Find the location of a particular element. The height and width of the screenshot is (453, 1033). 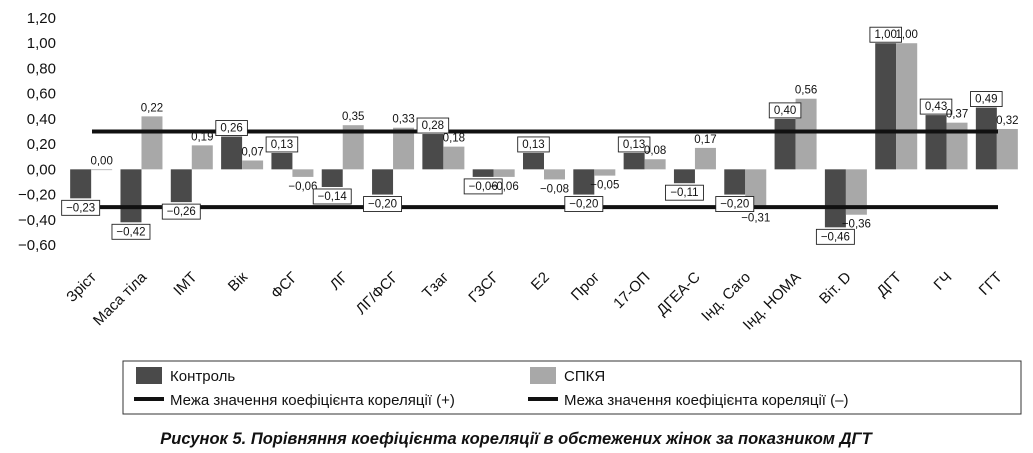

data-label-pcos: 0,37 is located at coordinates (957, 115).